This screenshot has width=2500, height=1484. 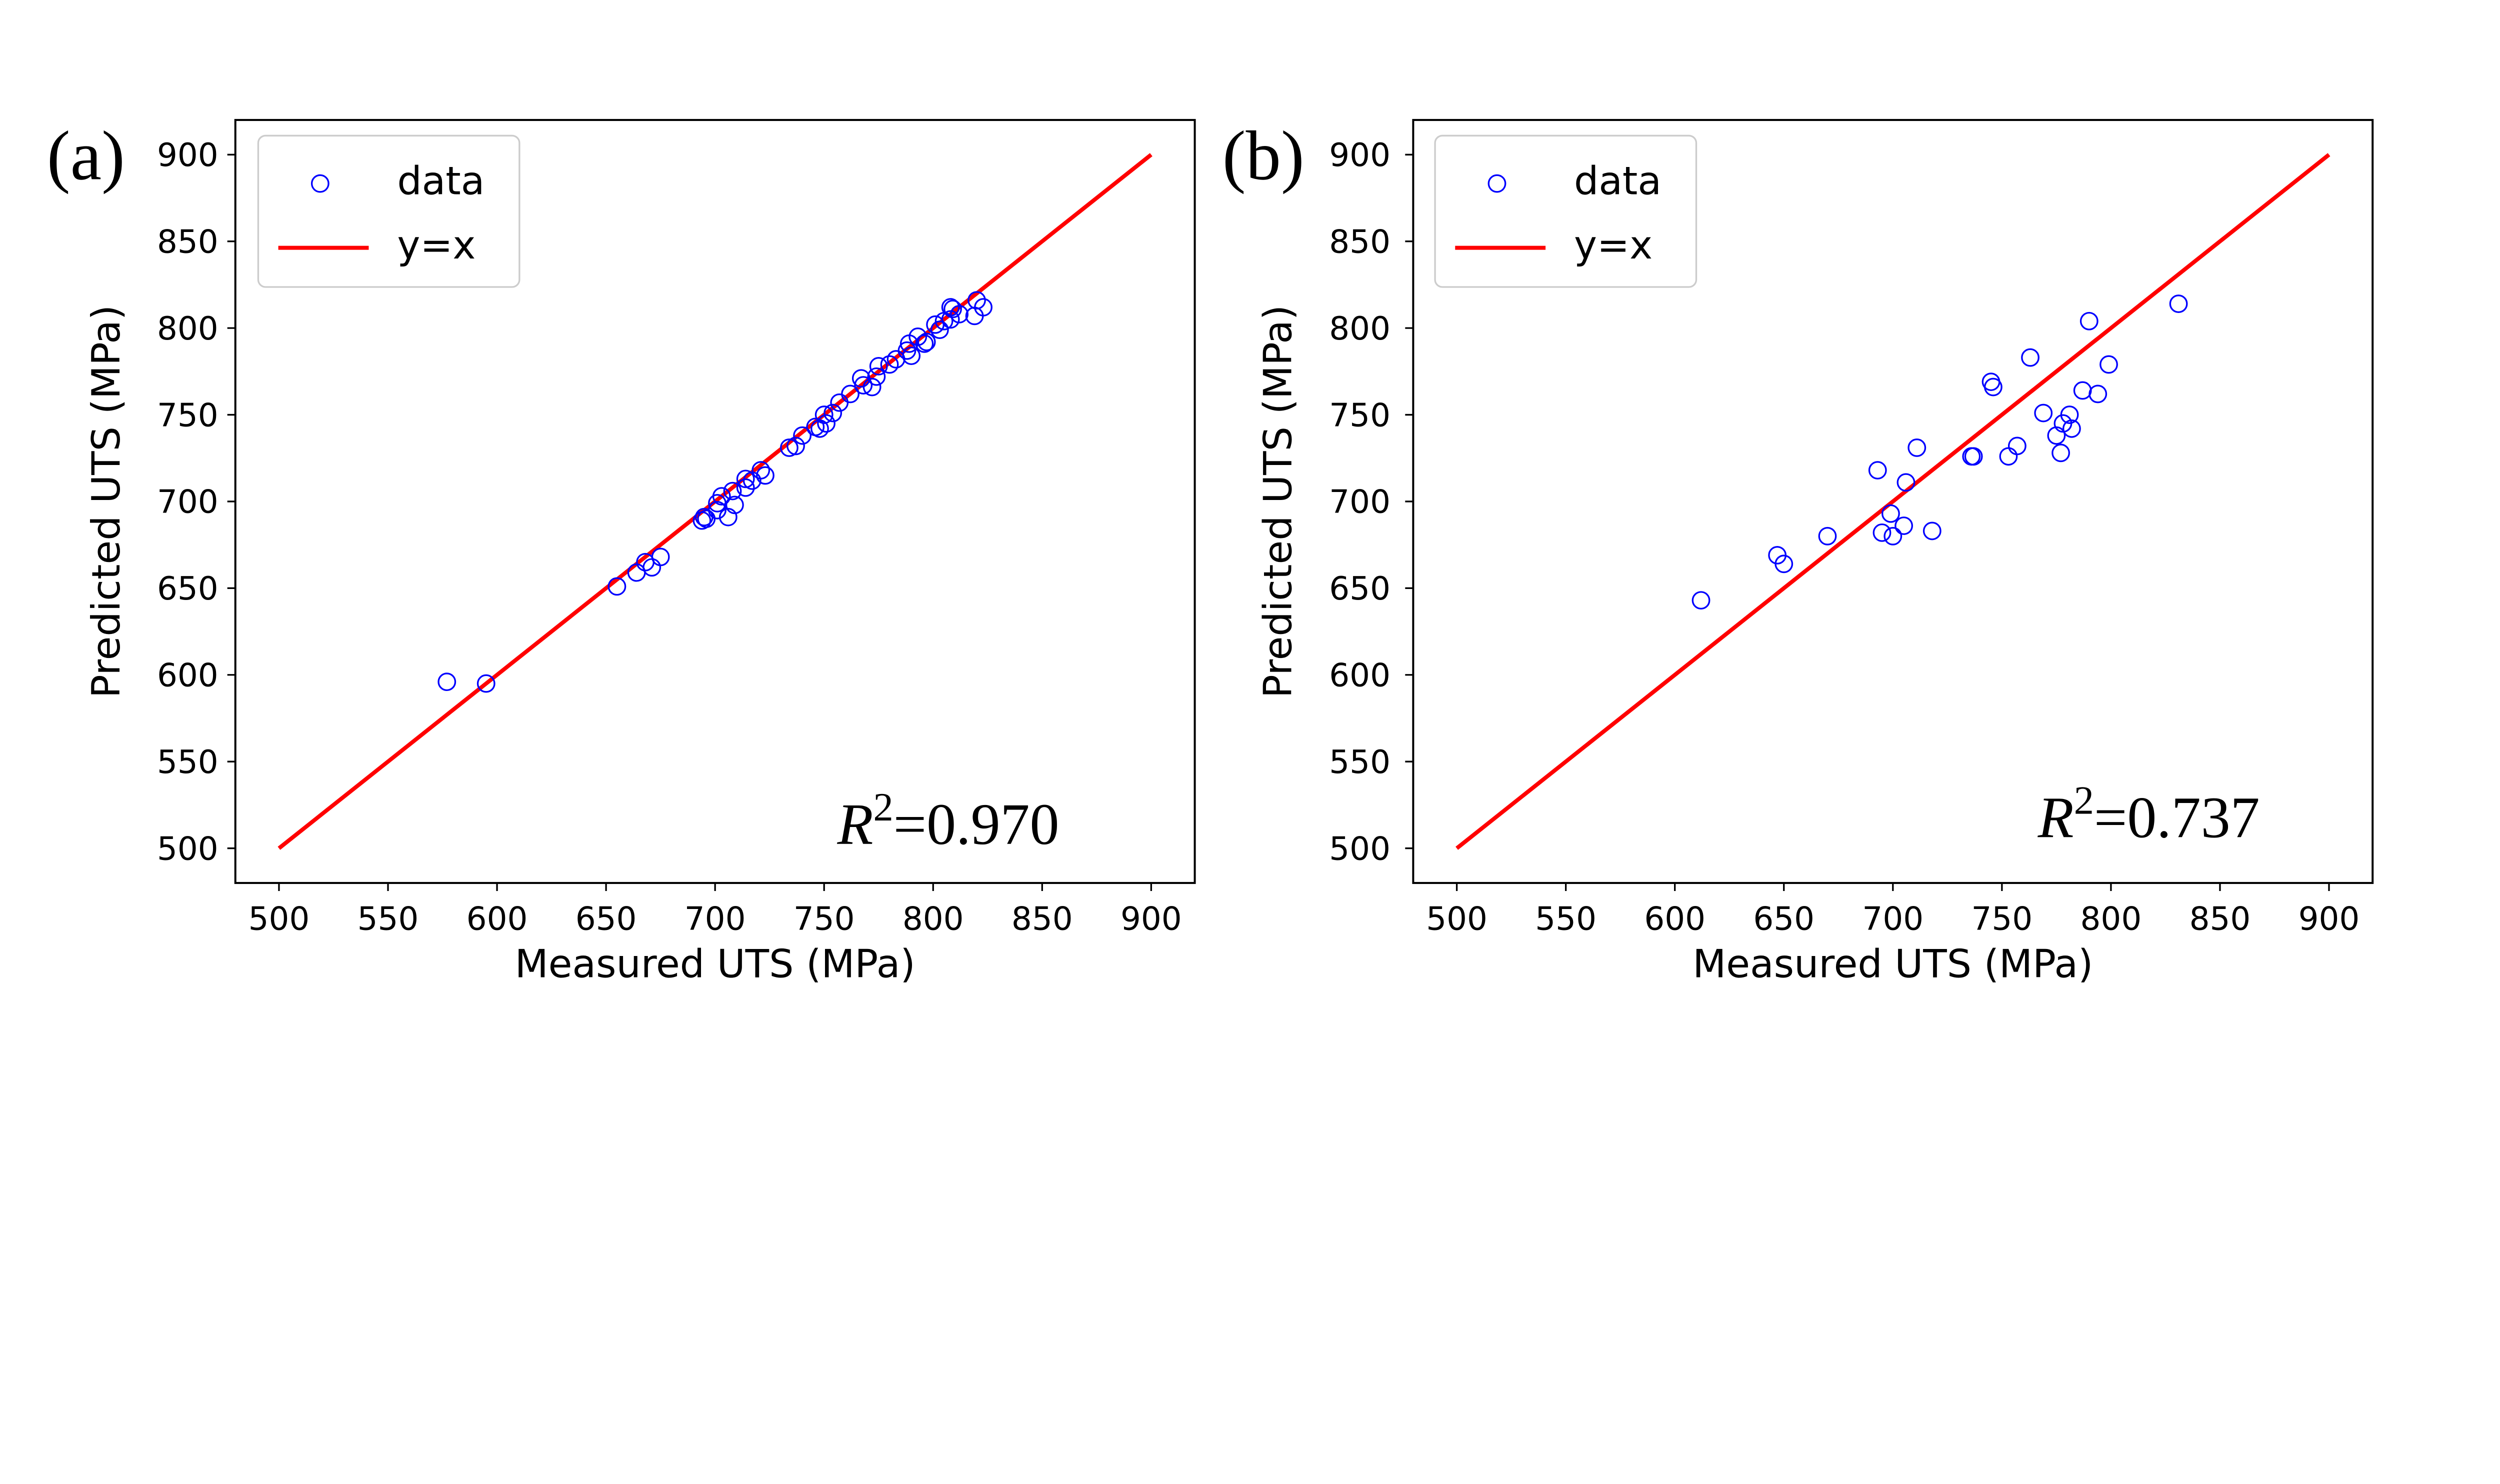 I want to click on x-tick-label: 500, so click(x=279, y=919).